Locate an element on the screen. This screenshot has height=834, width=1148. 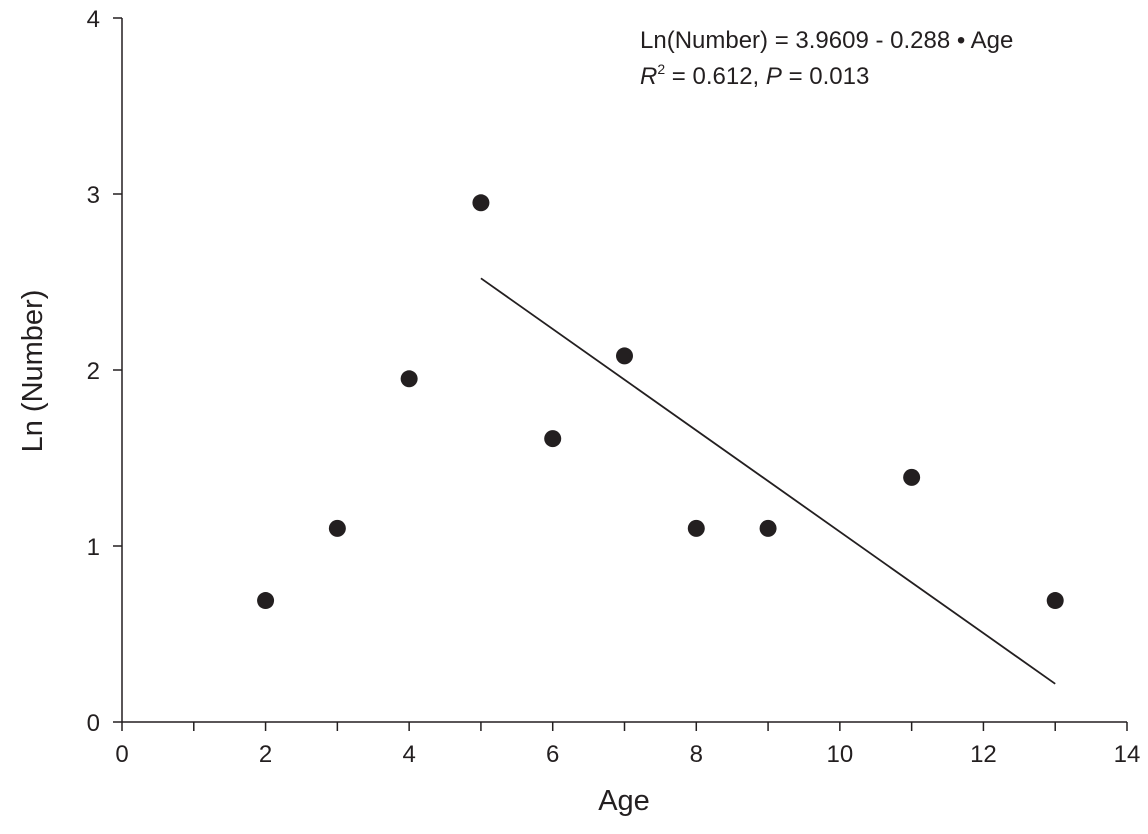
r2-symbol: R is located at coordinates (648, 76).